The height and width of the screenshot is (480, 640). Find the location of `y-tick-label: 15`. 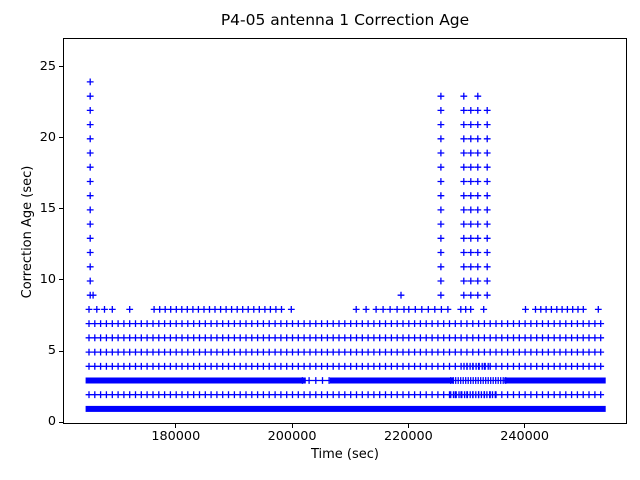

y-tick-label: 15 is located at coordinates (47, 208).